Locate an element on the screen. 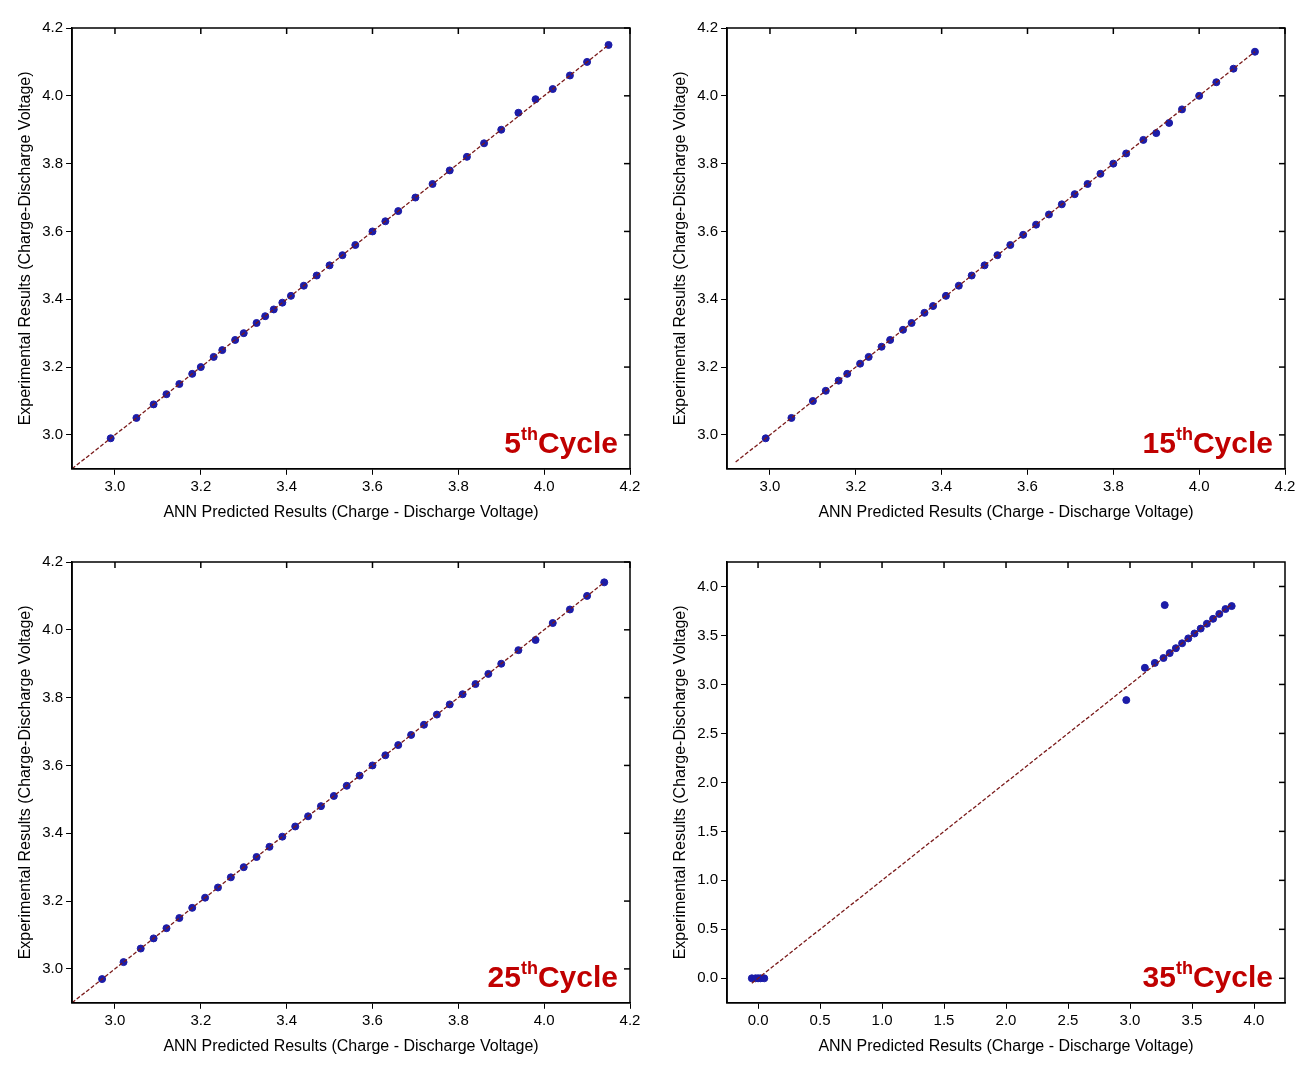  x-tick-label: 0.5 is located at coordinates (820, 1019).